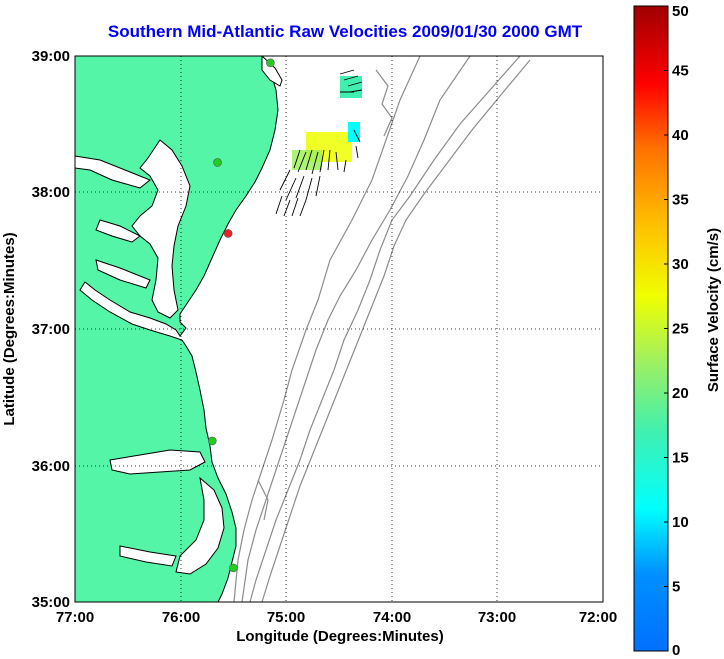 The width and height of the screenshot is (724, 659). What do you see at coordinates (319, 143) in the screenshot?
I see `velocity-arrows` at bounding box center [319, 143].